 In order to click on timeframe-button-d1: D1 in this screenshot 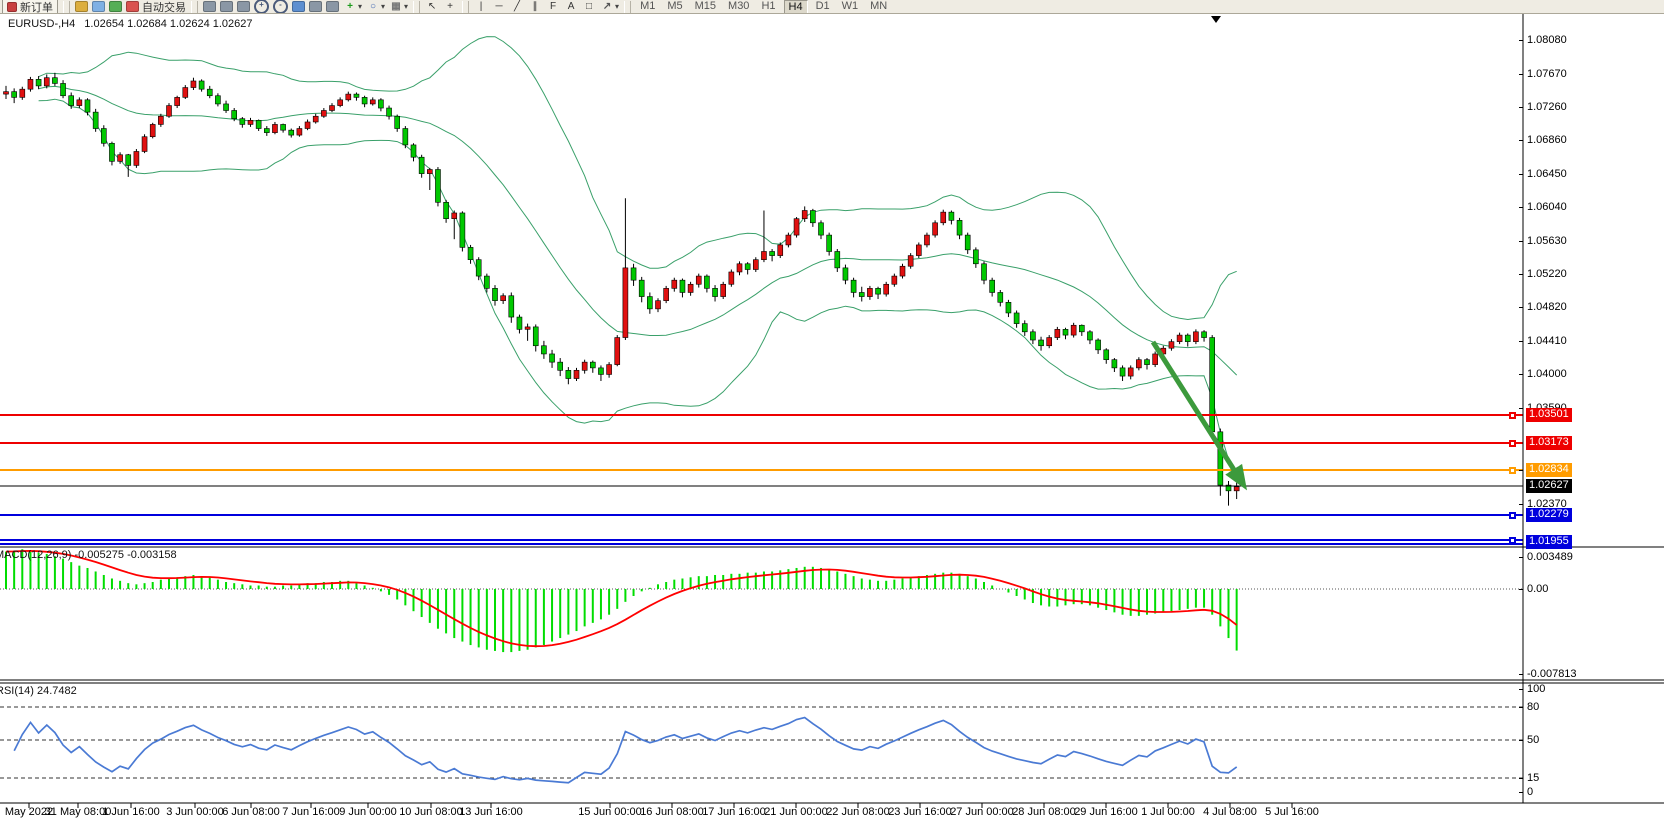, I will do `click(822, 6)`.